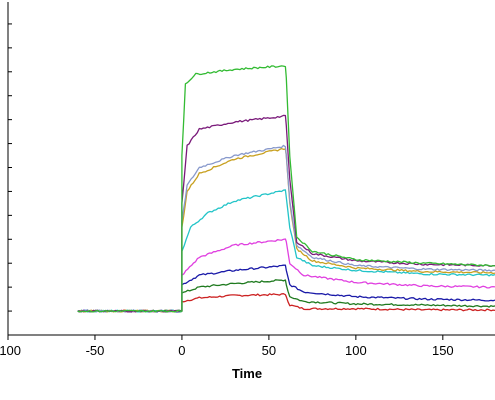 Image resolution: width=495 pixels, height=400 pixels. I want to click on x-tick-label: -50, so click(95, 350).